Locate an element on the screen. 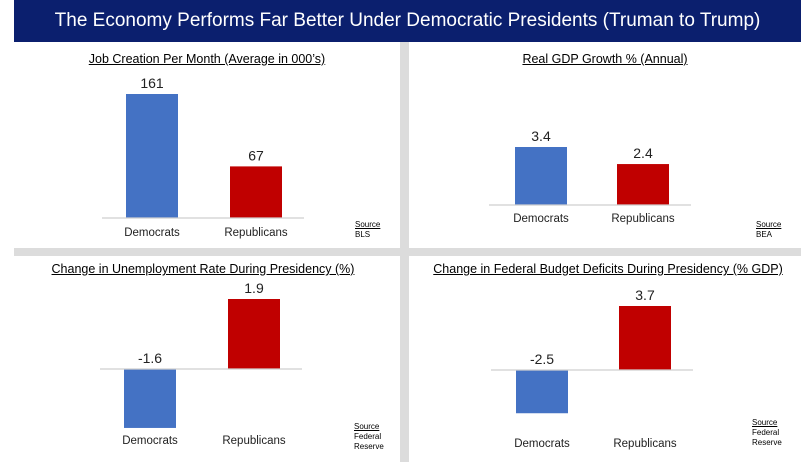 The height and width of the screenshot is (462, 801). chart-title: Real GDP Growth % (Annual) is located at coordinates (605, 59).